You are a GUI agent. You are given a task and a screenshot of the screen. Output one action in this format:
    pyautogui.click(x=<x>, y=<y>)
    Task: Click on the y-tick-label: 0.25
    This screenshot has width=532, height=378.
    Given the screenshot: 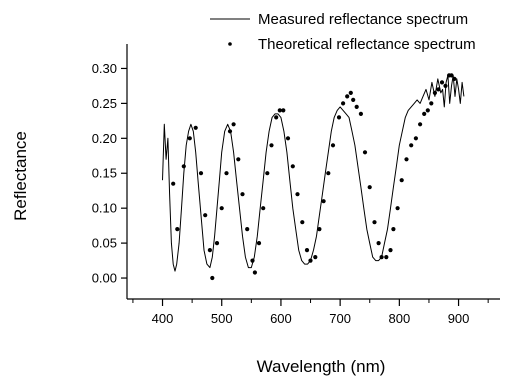 What is the action you would take?
    pyautogui.click(x=104, y=103)
    